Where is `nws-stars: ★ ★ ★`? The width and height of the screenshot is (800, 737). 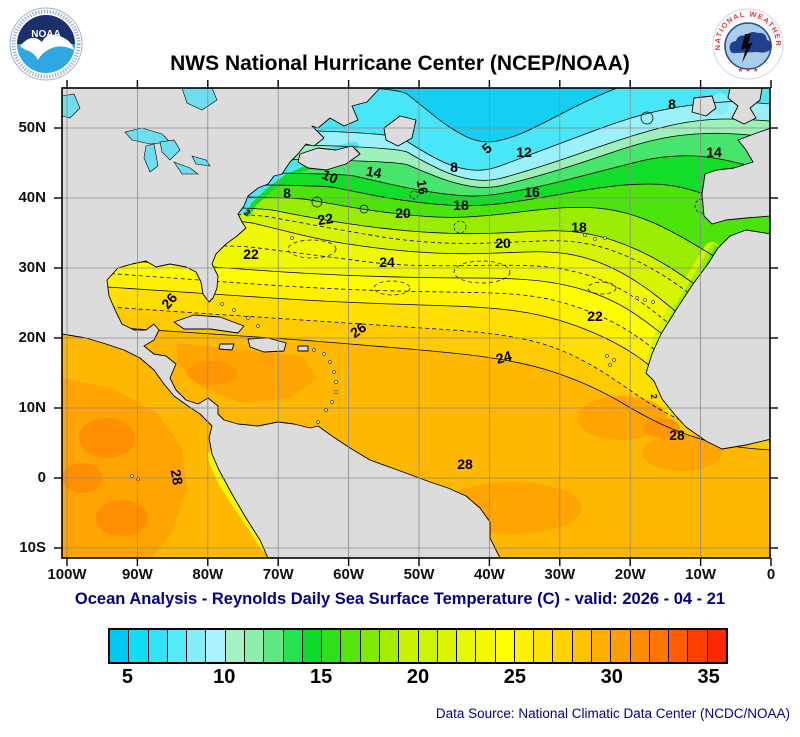
nws-stars: ★ ★ ★ is located at coordinates (747, 70).